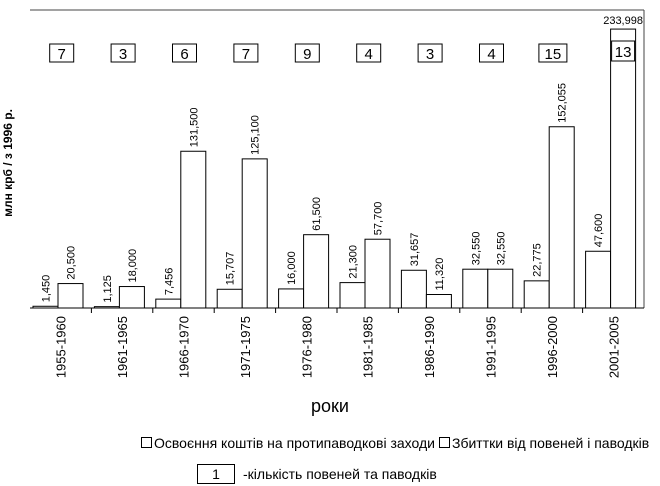 This screenshot has height=486, width=660. I want to click on count-label: 13, so click(623, 52).